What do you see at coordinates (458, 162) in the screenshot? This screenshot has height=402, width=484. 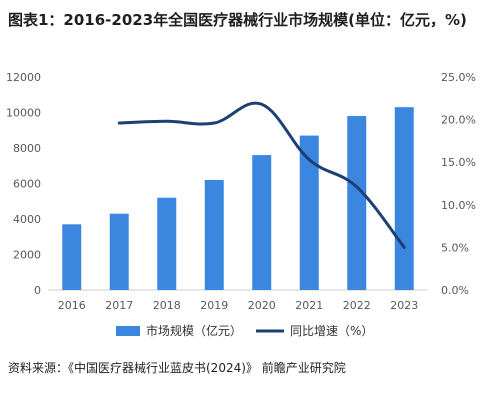 I see `right-tick-label: 15.0%` at bounding box center [458, 162].